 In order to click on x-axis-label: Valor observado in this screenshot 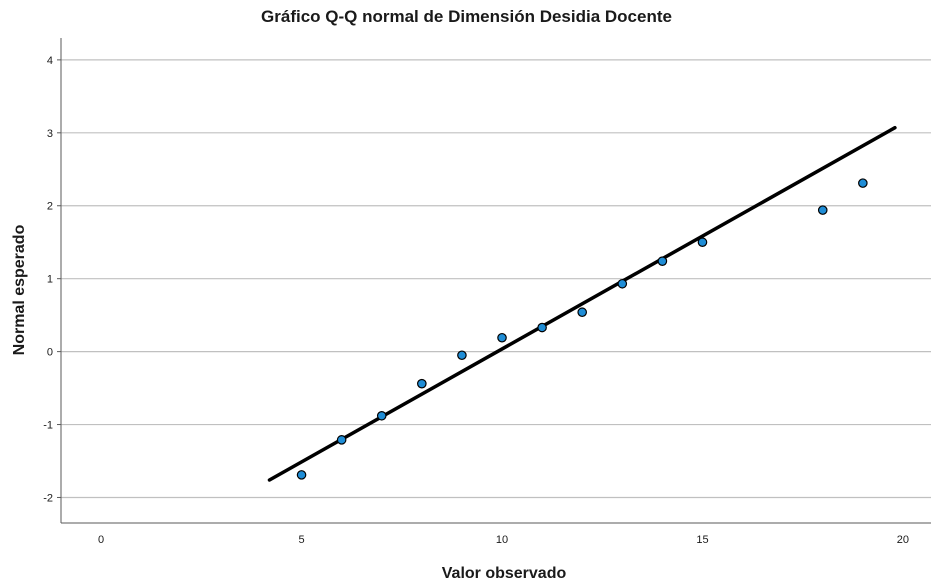, I will do `click(504, 573)`.